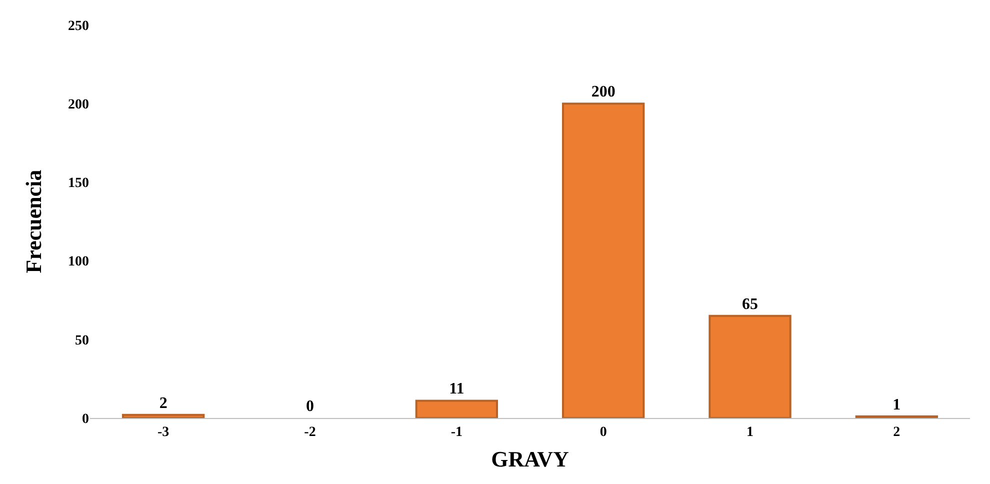 The width and height of the screenshot is (990, 484). I want to click on data-label: 2, so click(163, 403).